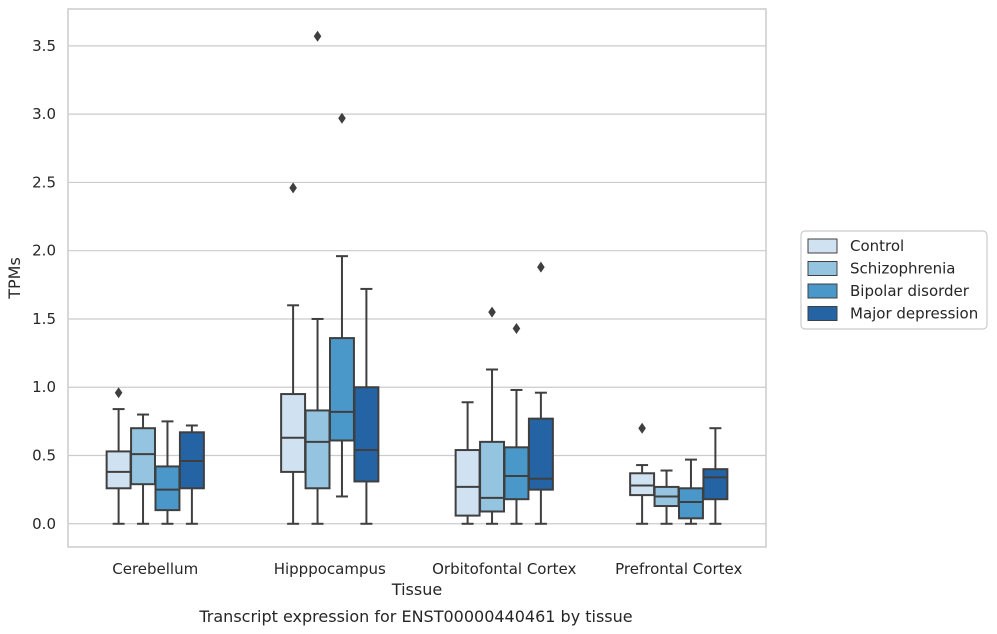 Image resolution: width=997 pixels, height=634 pixels. Describe the element at coordinates (14, 278) in the screenshot. I see `y-axis-label: TPMs` at that location.